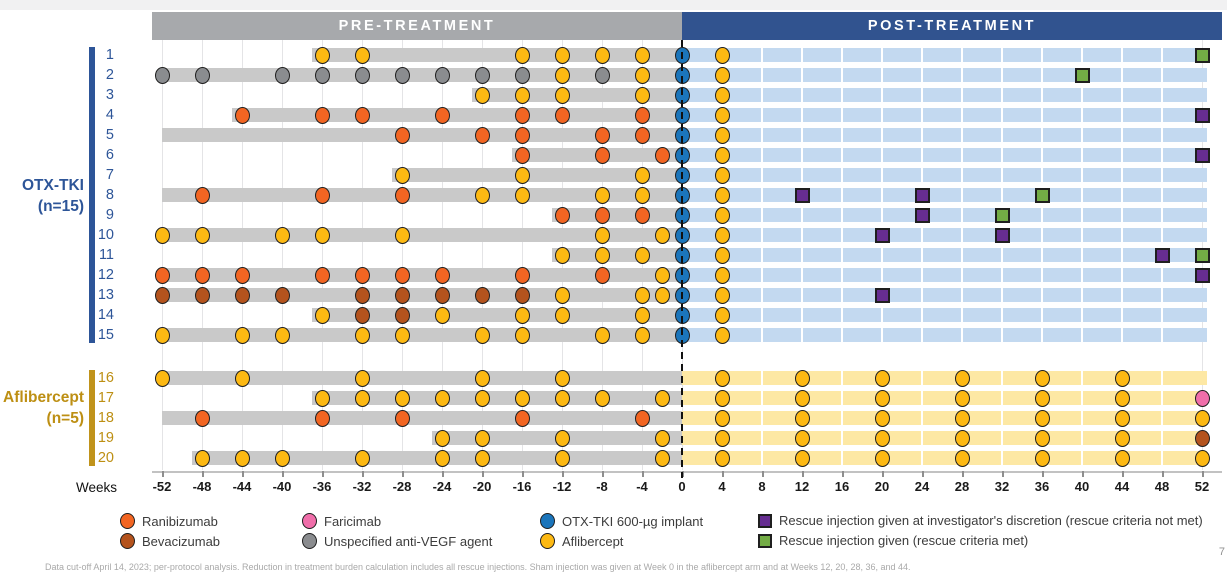 This screenshot has height=575, width=1227. Describe the element at coordinates (322, 315) in the screenshot. I see `marker-afl-week--36-patient-14` at that location.